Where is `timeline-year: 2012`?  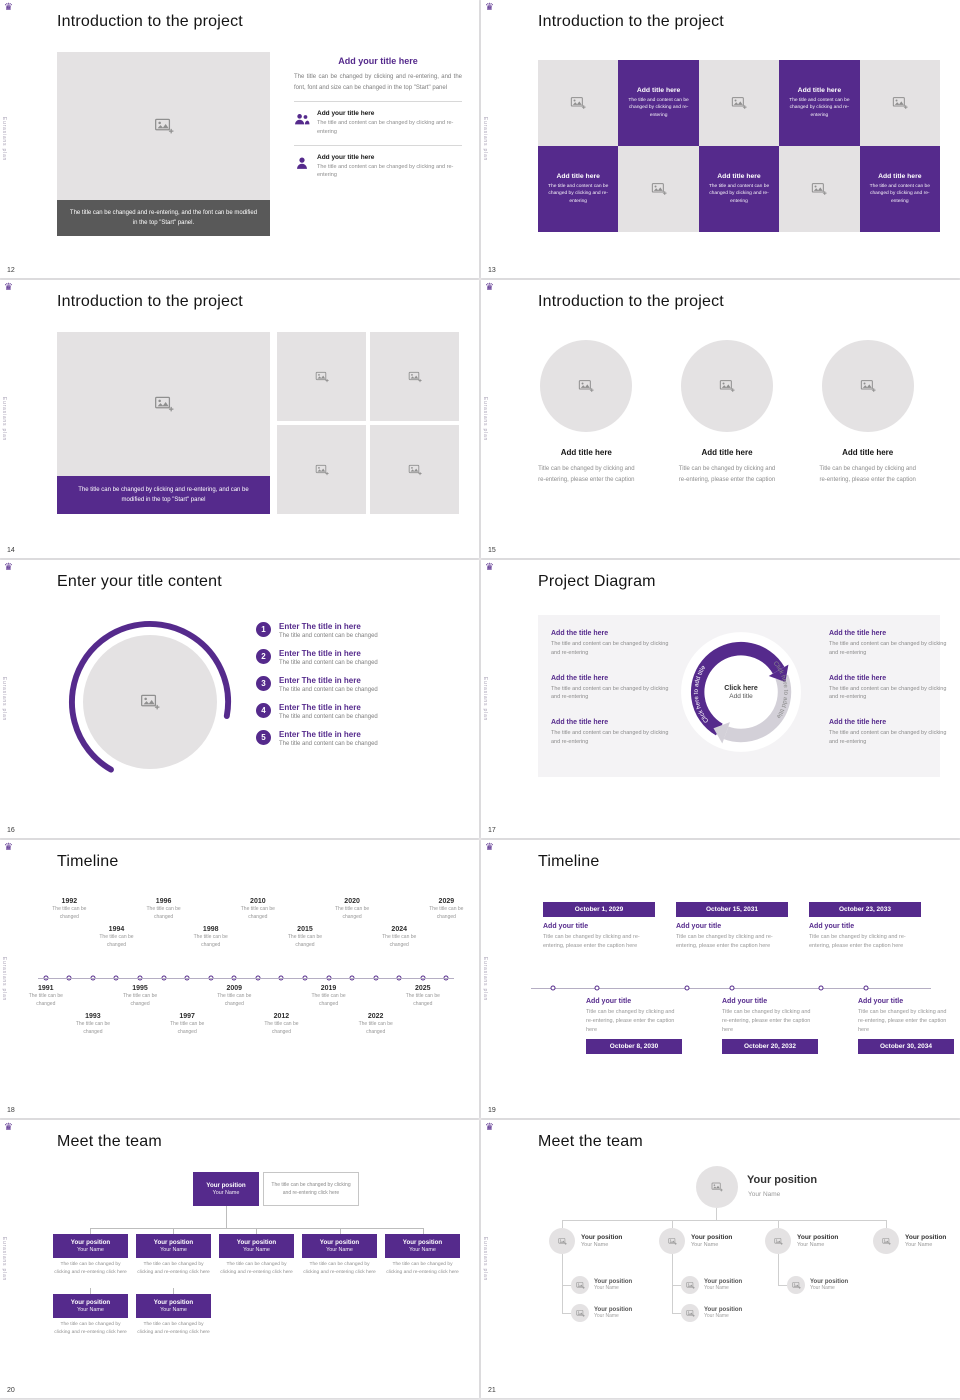
timeline-year: 2012 is located at coordinates (281, 1016).